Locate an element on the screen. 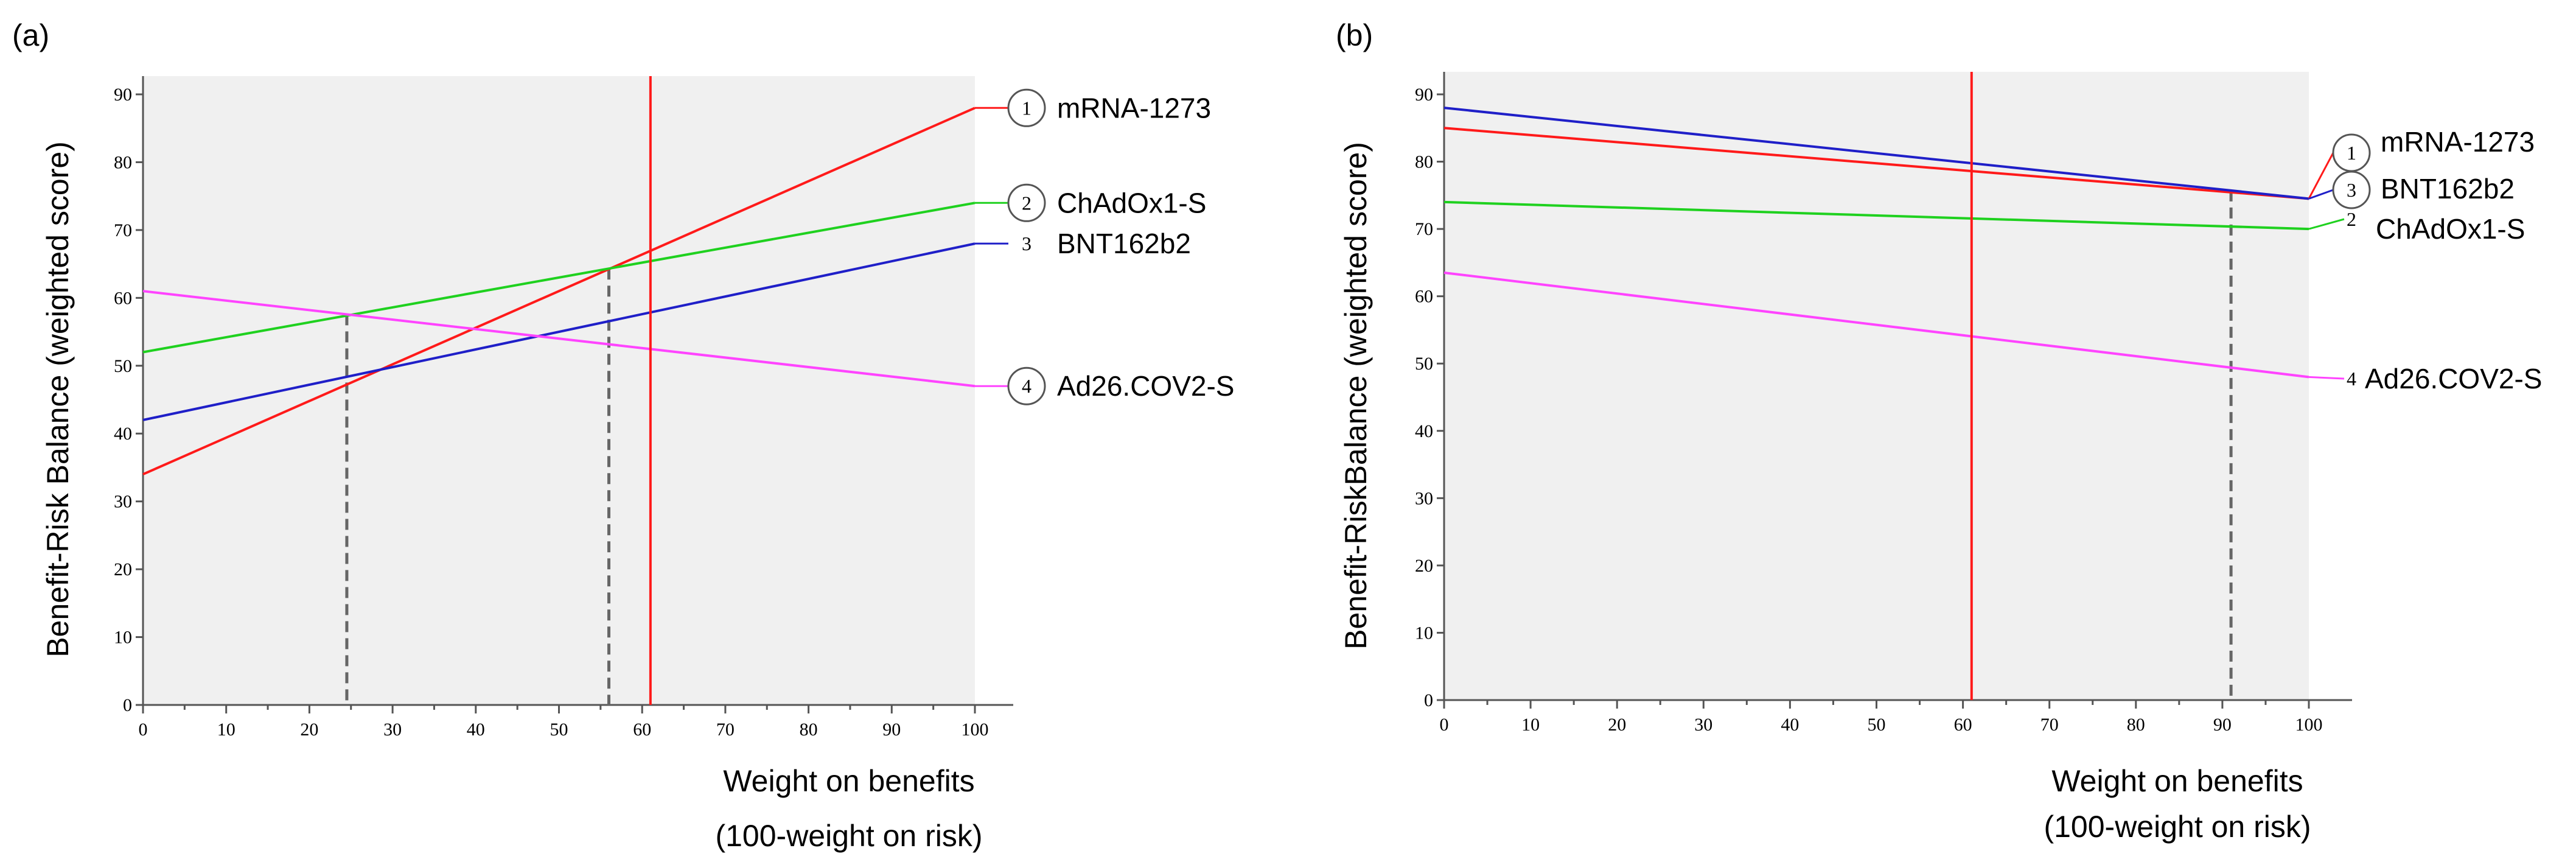 This screenshot has width=2576, height=862. y-axis-title: Benefit-Risk Balance (weighted score) is located at coordinates (58, 399).